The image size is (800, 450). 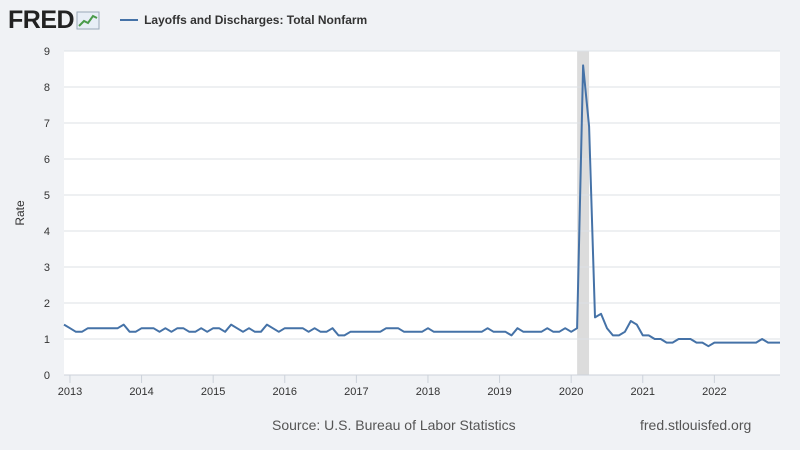 I want to click on legend: Layoffs and Discharges: Total Nonfarm, so click(x=243, y=20).